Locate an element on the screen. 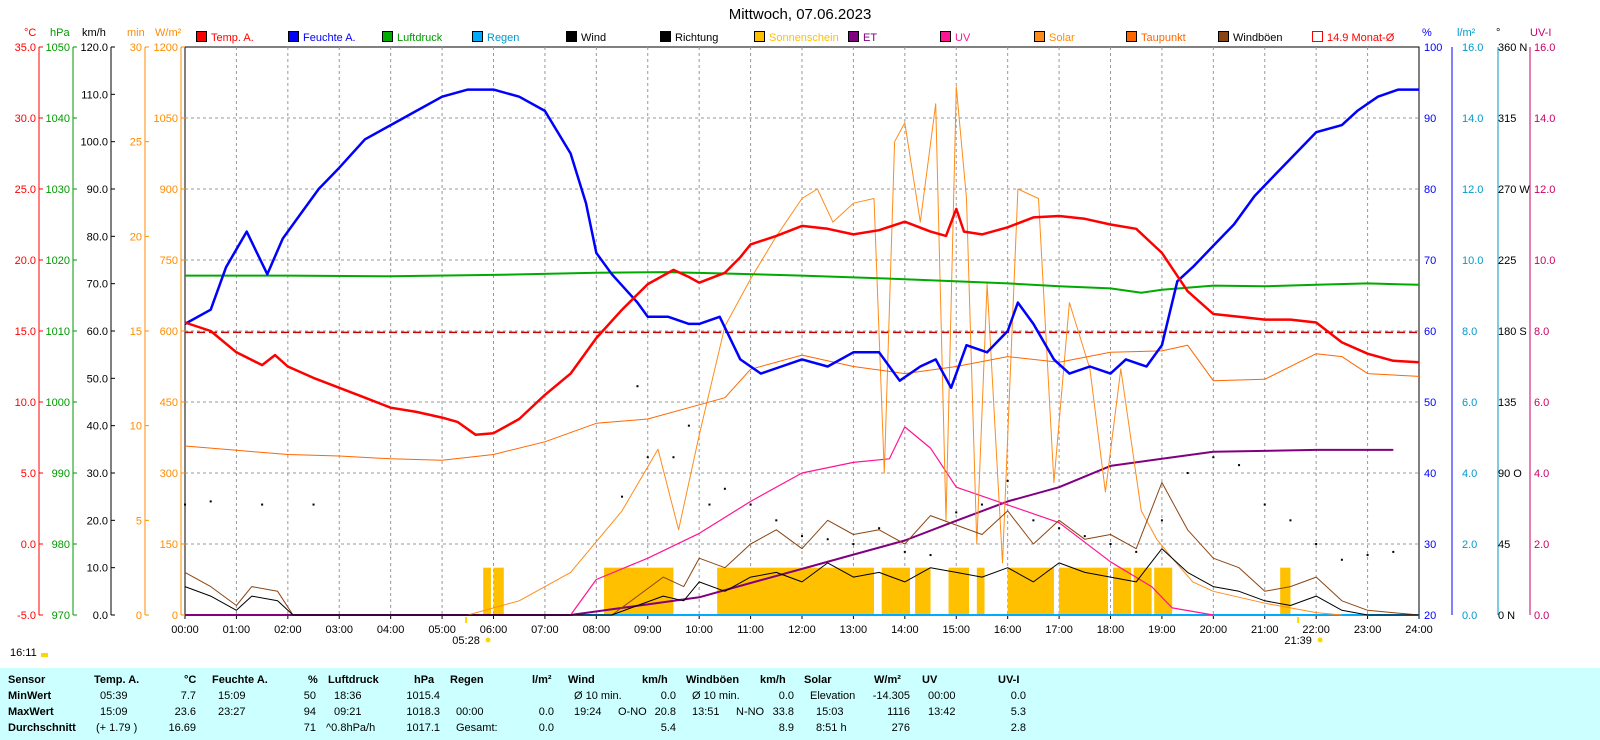  x-tick-label: 05:00 is located at coordinates (442, 630).